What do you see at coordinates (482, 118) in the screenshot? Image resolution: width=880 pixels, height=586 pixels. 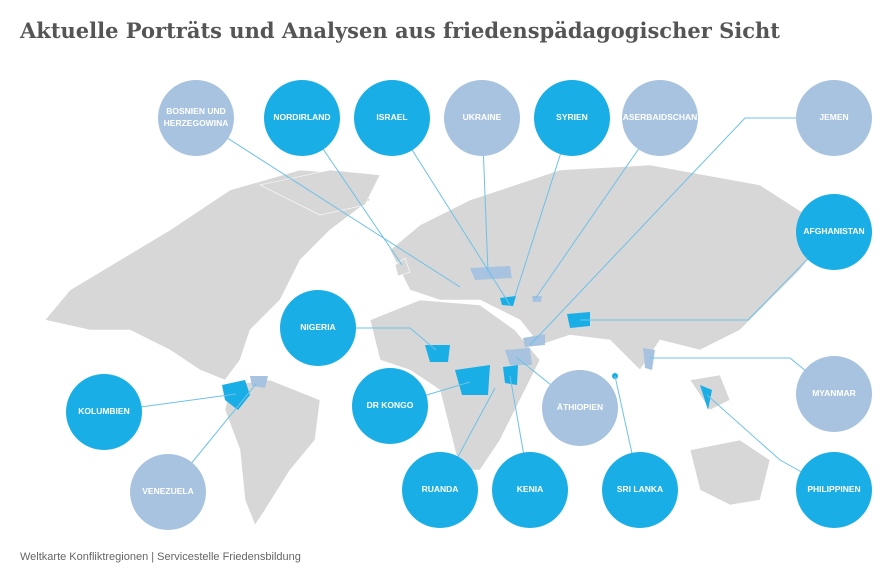 I see `country-node: UKRAINE` at bounding box center [482, 118].